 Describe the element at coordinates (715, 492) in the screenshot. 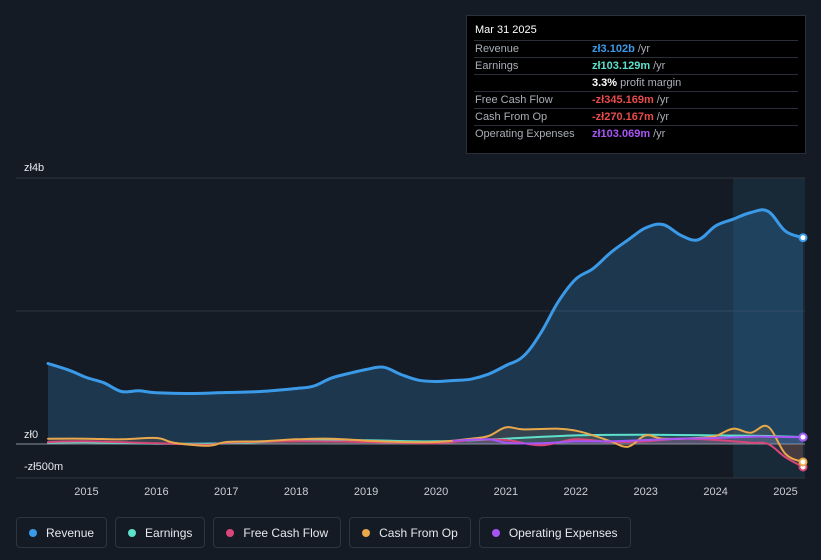

I see `x-tick-label: 2024` at that location.